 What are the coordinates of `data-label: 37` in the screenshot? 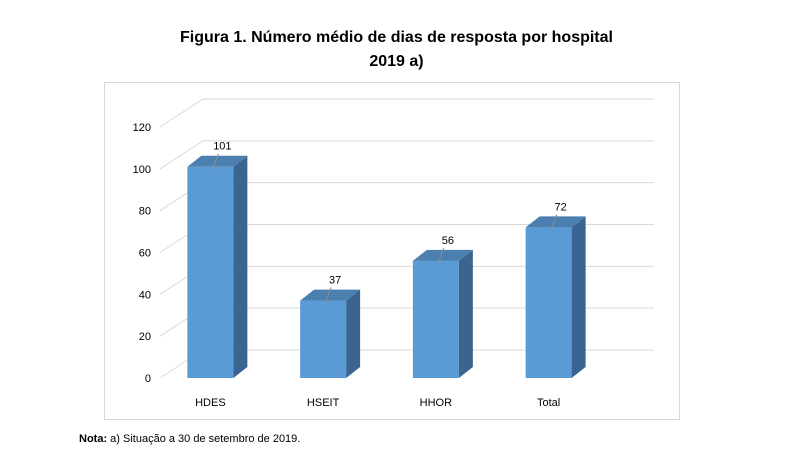 It's located at (335, 281).